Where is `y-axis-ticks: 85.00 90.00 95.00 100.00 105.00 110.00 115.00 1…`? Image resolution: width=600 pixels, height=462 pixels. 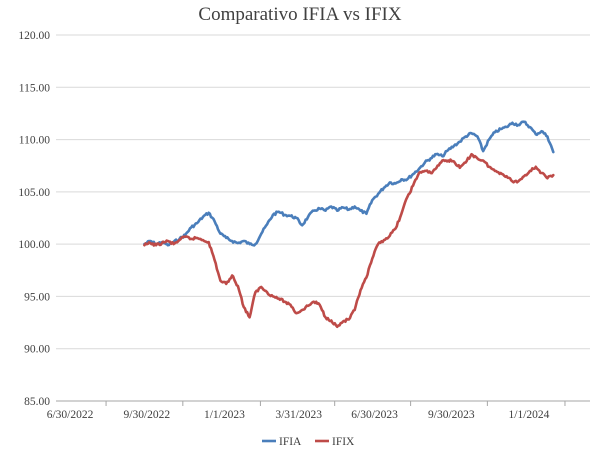
y-axis-ticks: 85.00 90.00 95.00 100.00 105.00 110.00 115.00 1… is located at coordinates (34, 219).